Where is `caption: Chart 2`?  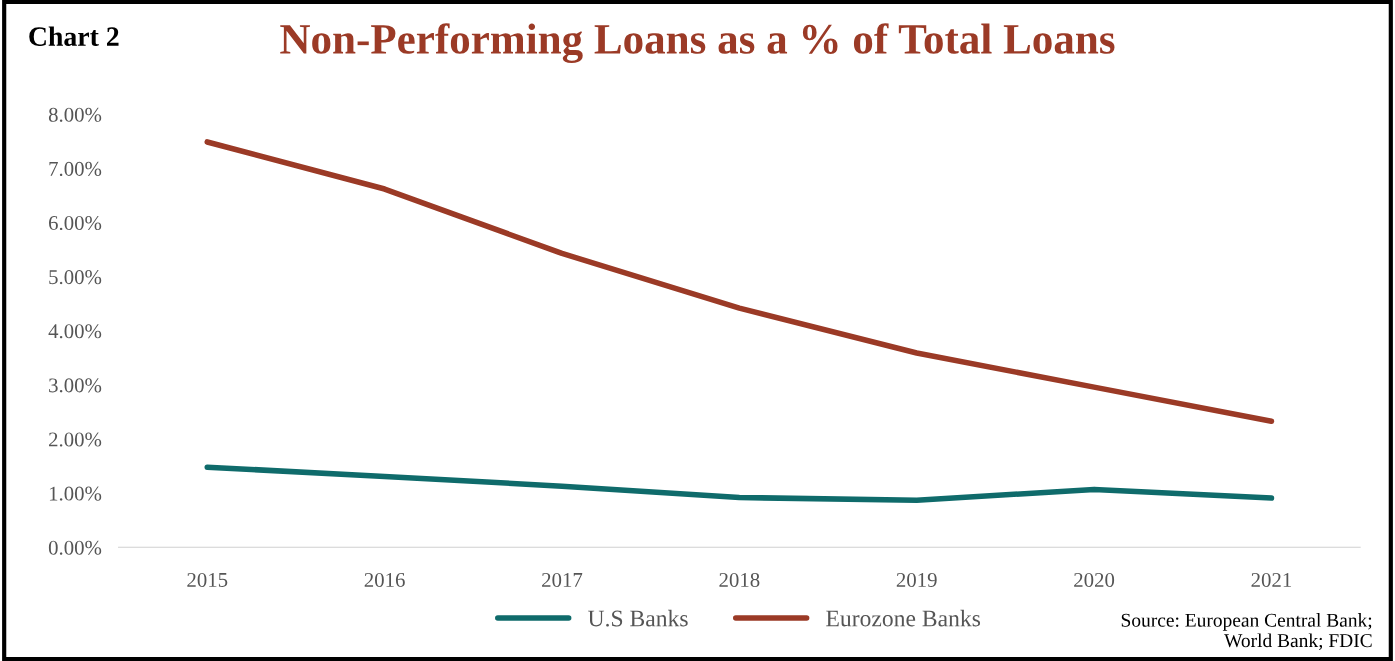
caption: Chart 2 is located at coordinates (74, 36).